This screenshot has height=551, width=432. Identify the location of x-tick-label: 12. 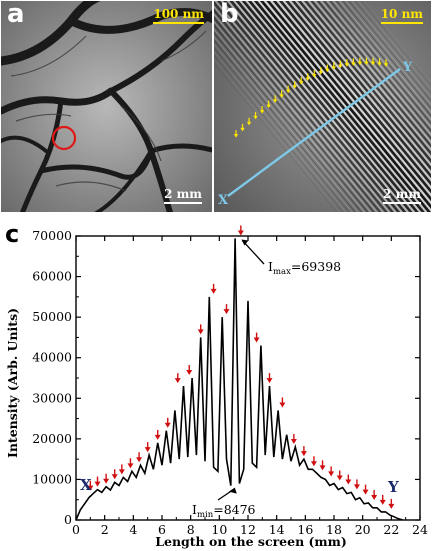
(248, 529).